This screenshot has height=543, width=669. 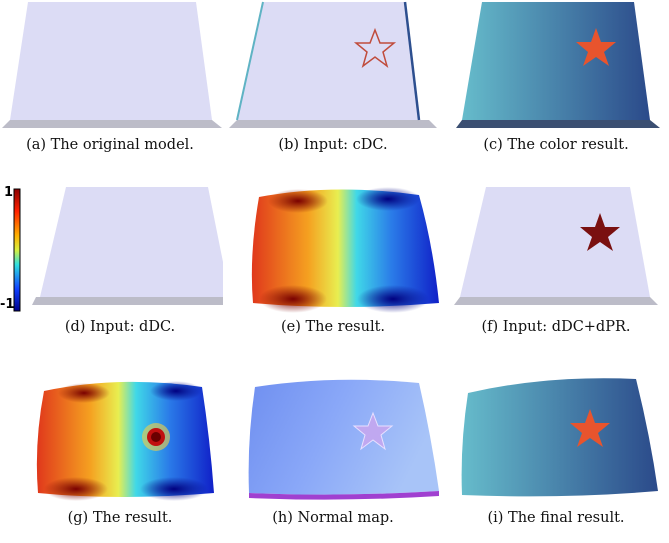 What do you see at coordinates (333, 518) in the screenshot?
I see `panel-h-caption: (h) Normal map.` at bounding box center [333, 518].